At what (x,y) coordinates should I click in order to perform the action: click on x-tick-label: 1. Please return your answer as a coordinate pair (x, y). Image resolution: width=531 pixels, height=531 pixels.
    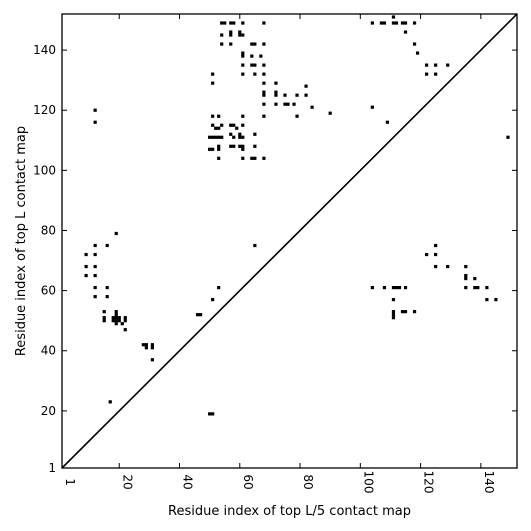
    Looking at the image, I should click on (70, 482).